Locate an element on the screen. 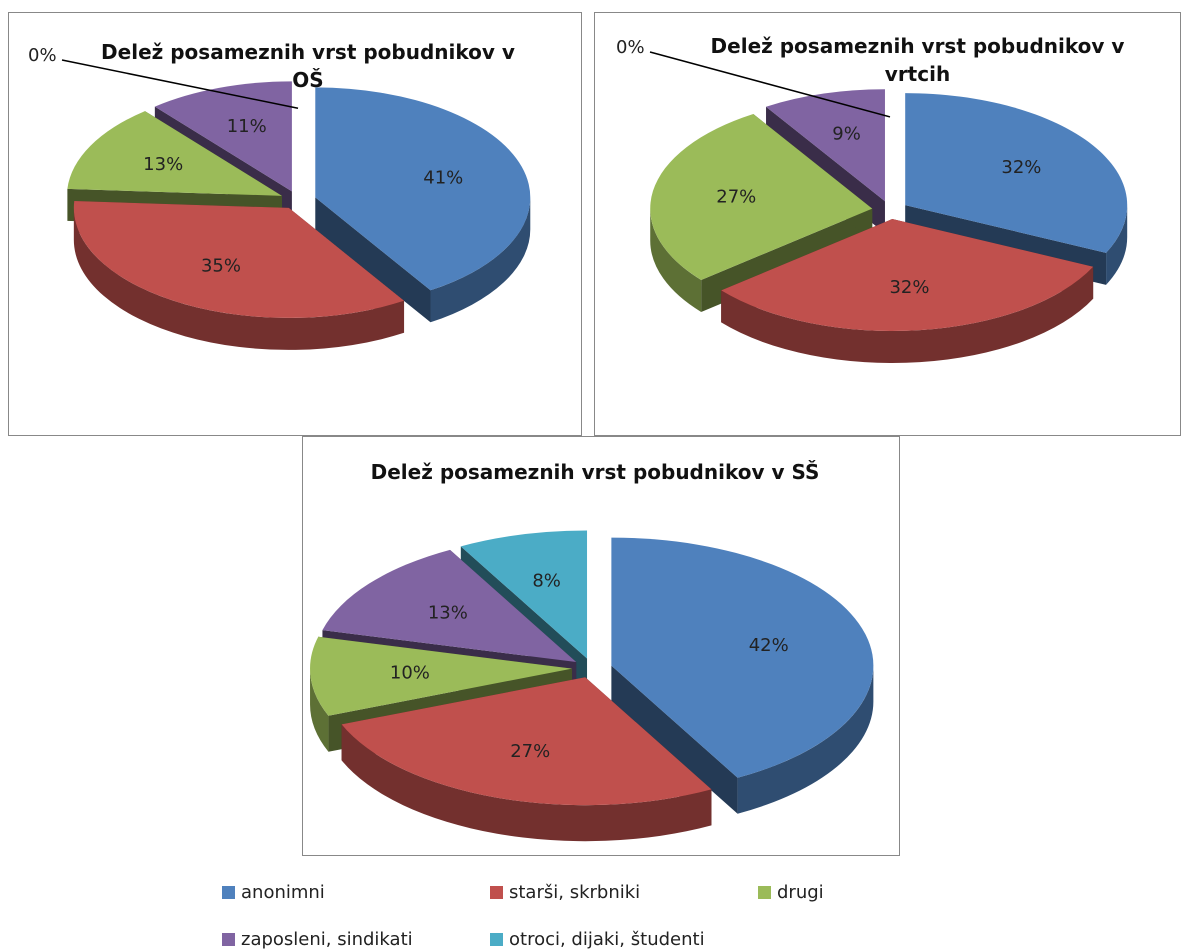  legend-label: zaposleni, sindikati is located at coordinates (327, 939).